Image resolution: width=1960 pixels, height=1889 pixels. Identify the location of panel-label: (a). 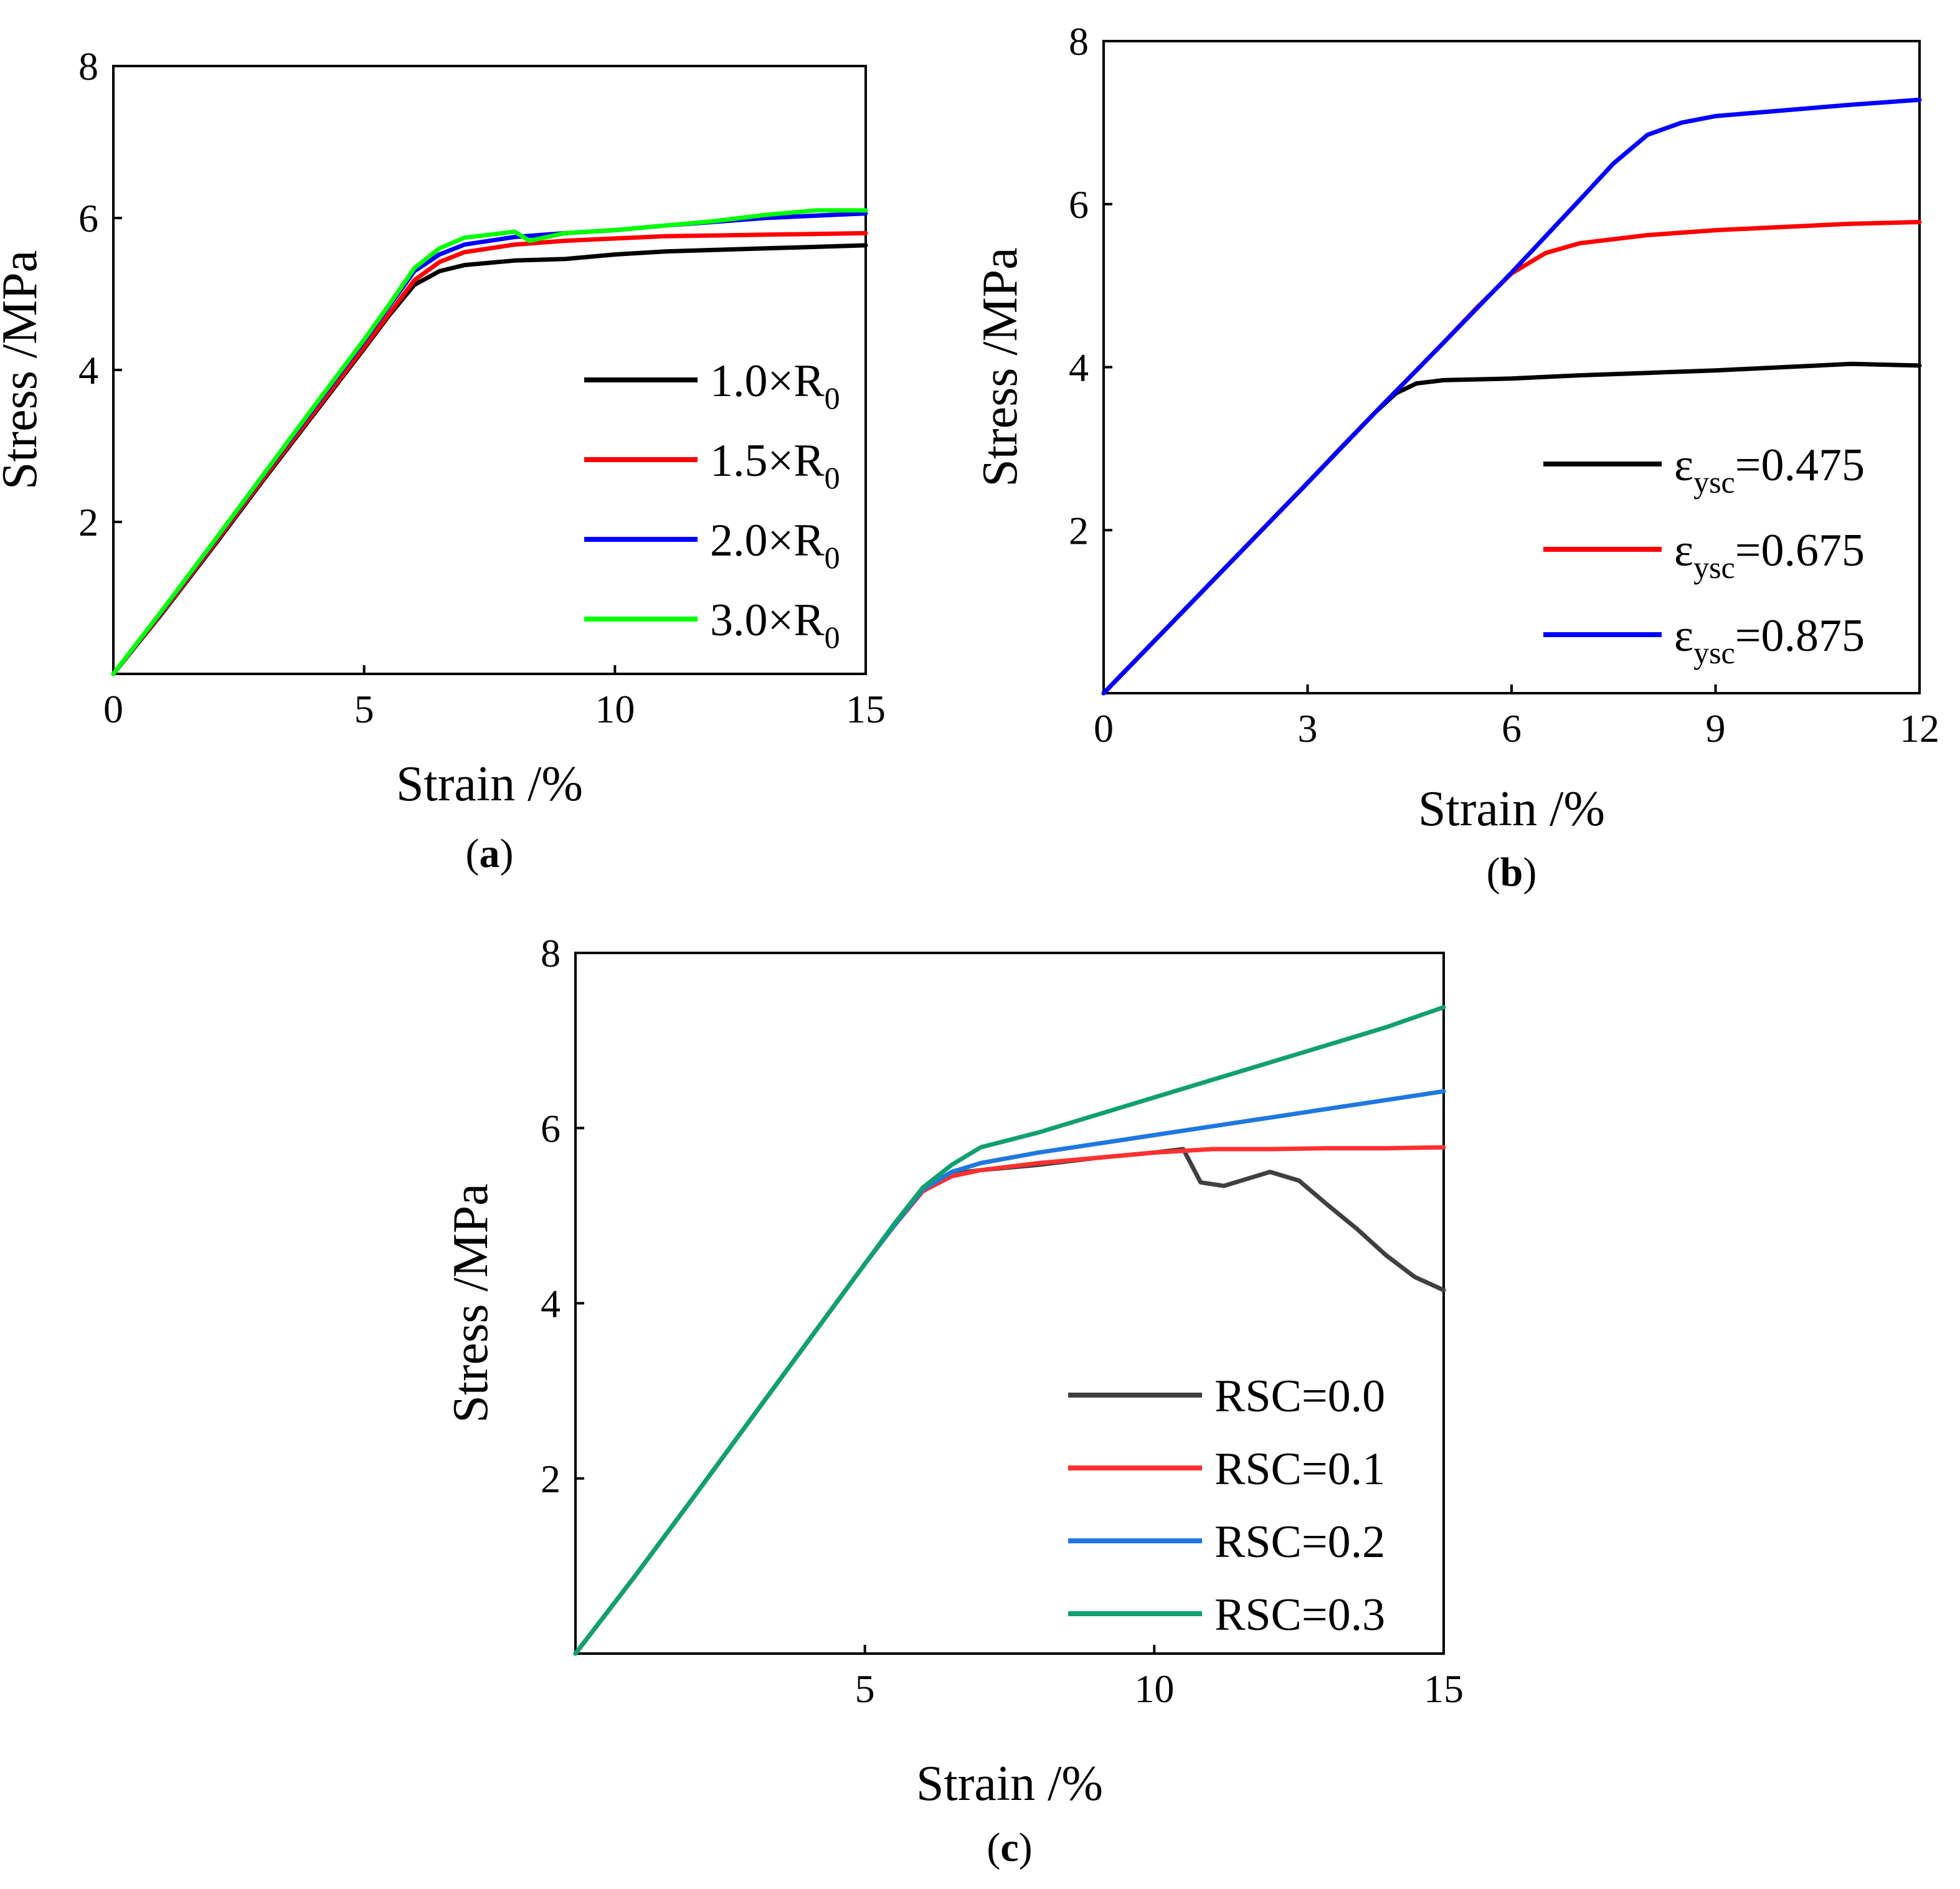
(490, 853).